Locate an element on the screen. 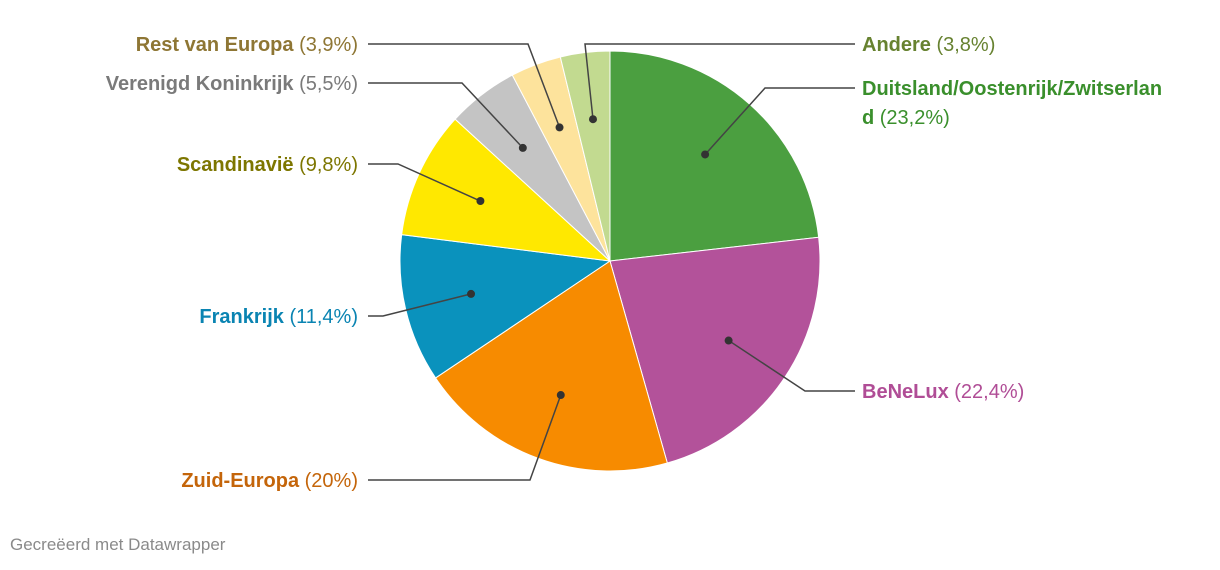 The height and width of the screenshot is (570, 1220). credit-text: Gecreëerd met Datawrapper is located at coordinates (118, 544).